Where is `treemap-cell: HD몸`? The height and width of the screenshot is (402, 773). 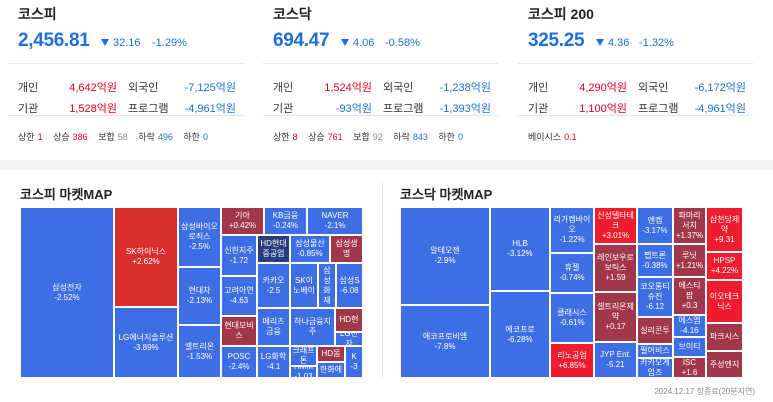 treemap-cell: HD몸 is located at coordinates (331, 354).